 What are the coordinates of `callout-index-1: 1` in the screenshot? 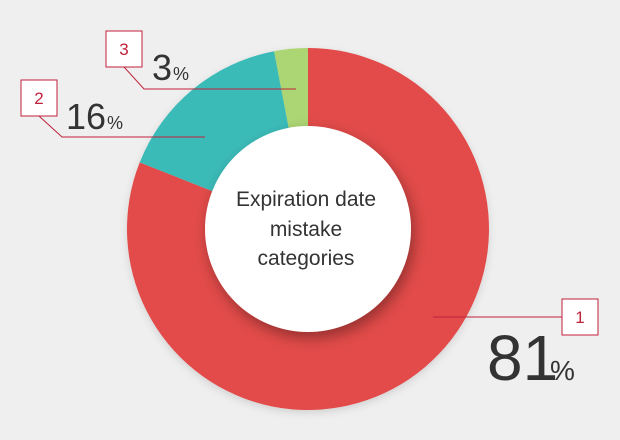 It's located at (579, 317).